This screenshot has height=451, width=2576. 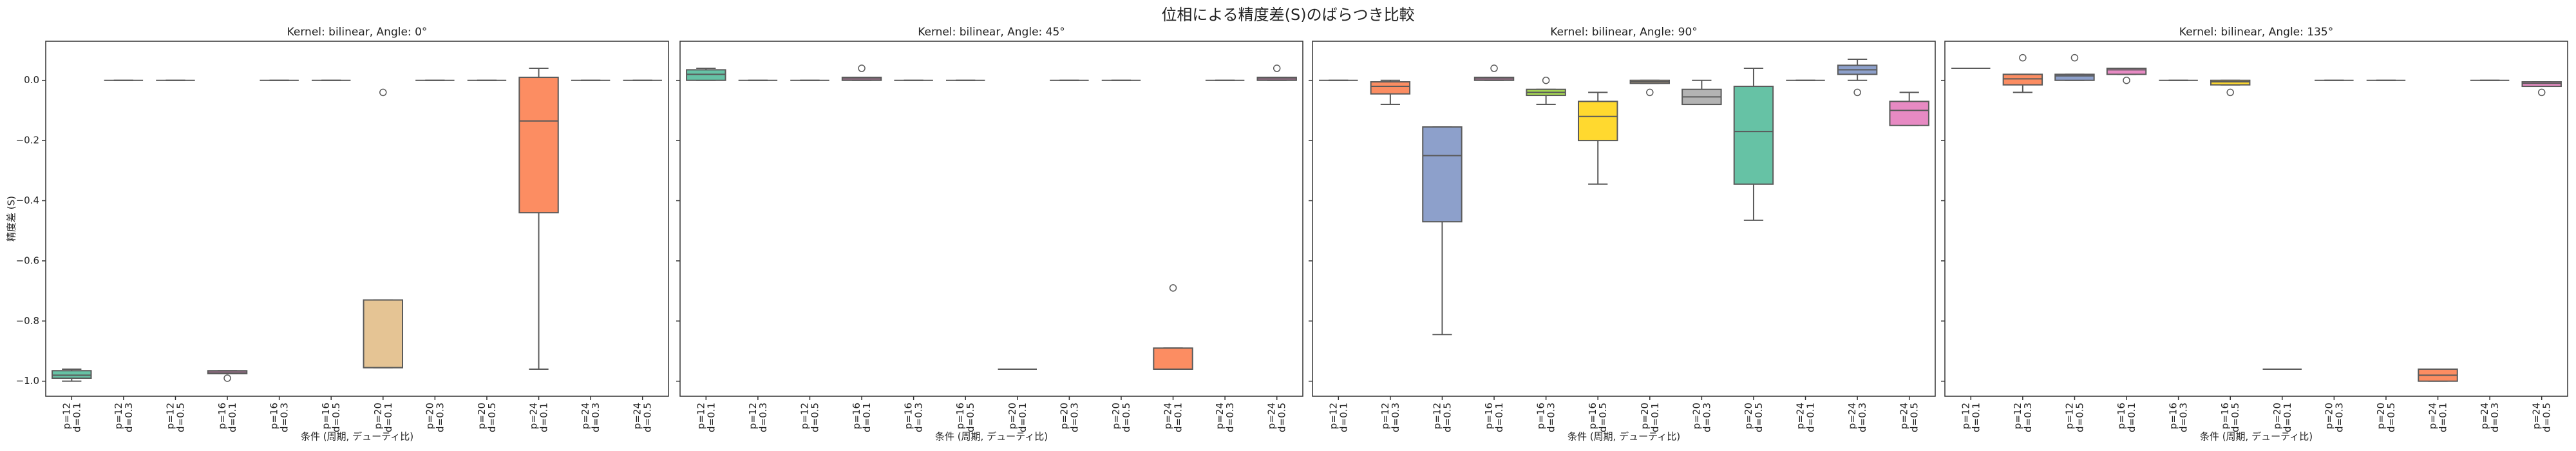 I want to click on panel-title: Kernel: bilinear, Angle: 135°, so click(x=2256, y=32).